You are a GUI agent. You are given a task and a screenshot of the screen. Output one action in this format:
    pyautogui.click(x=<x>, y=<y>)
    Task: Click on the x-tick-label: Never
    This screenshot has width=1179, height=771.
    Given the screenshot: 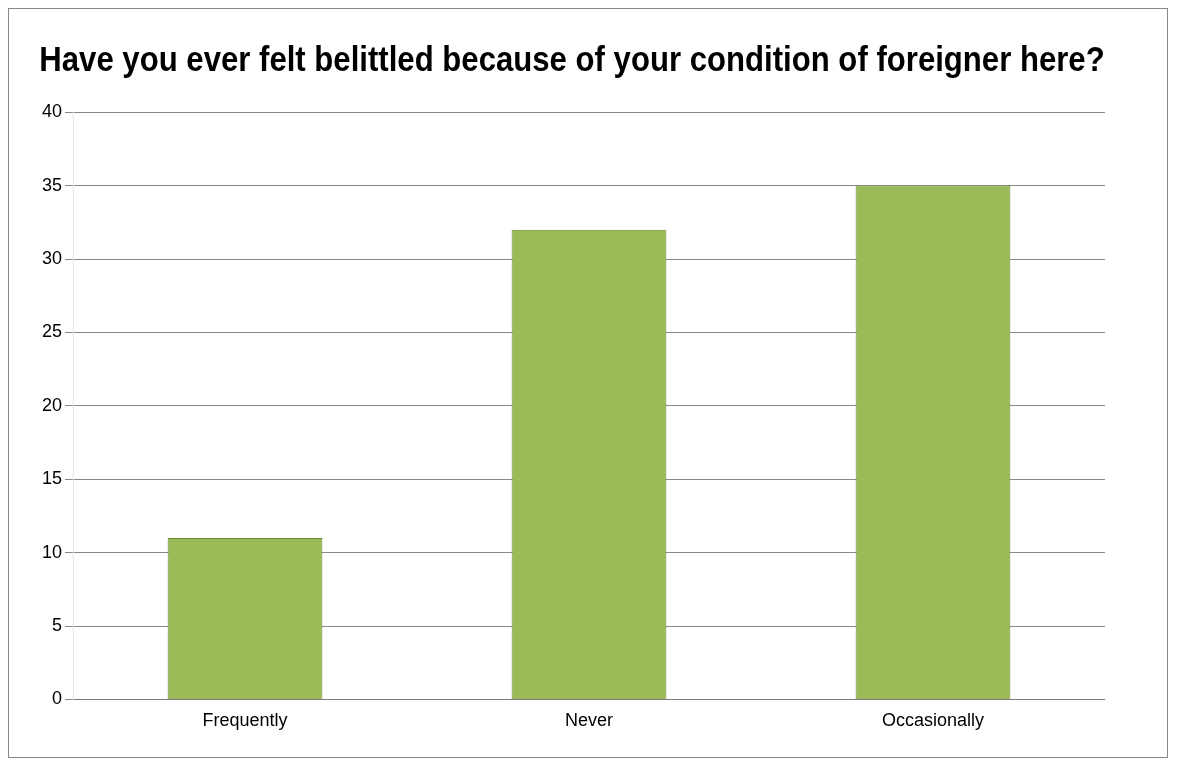 What is the action you would take?
    pyautogui.click(x=589, y=720)
    